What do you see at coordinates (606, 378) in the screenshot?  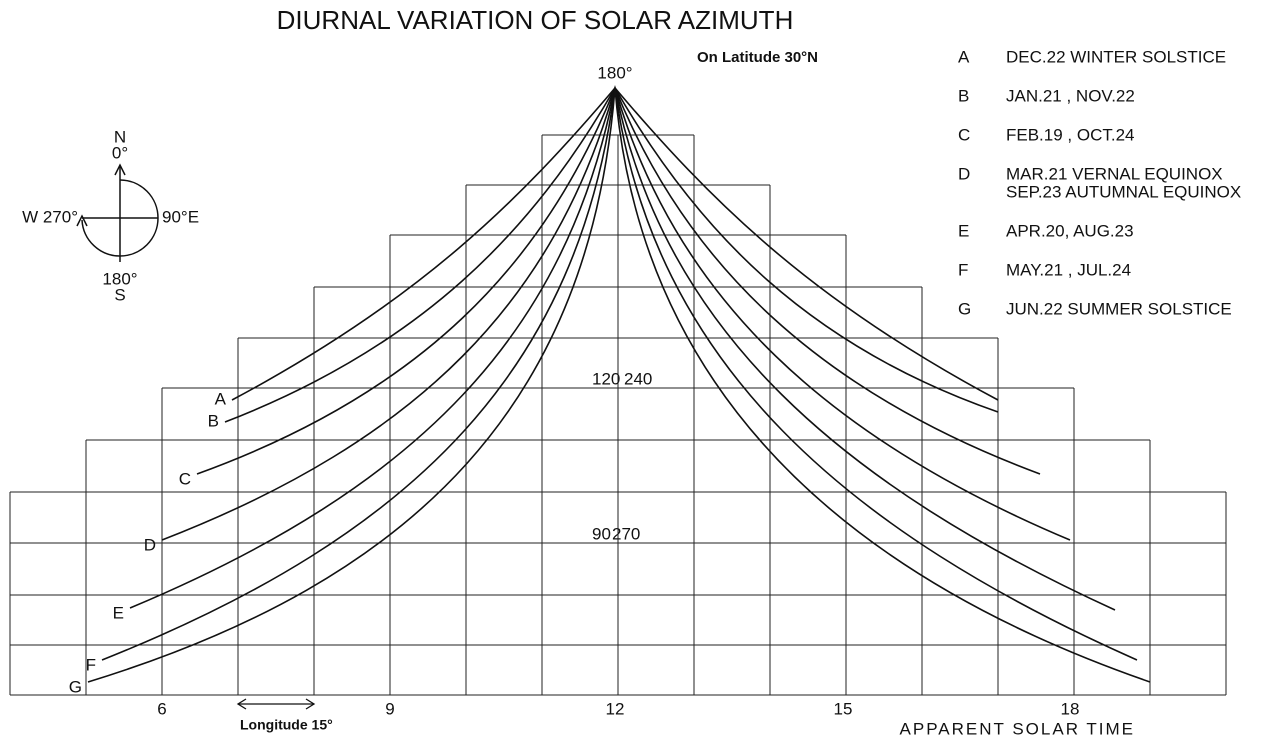 I see `azimuth-label: 120` at bounding box center [606, 378].